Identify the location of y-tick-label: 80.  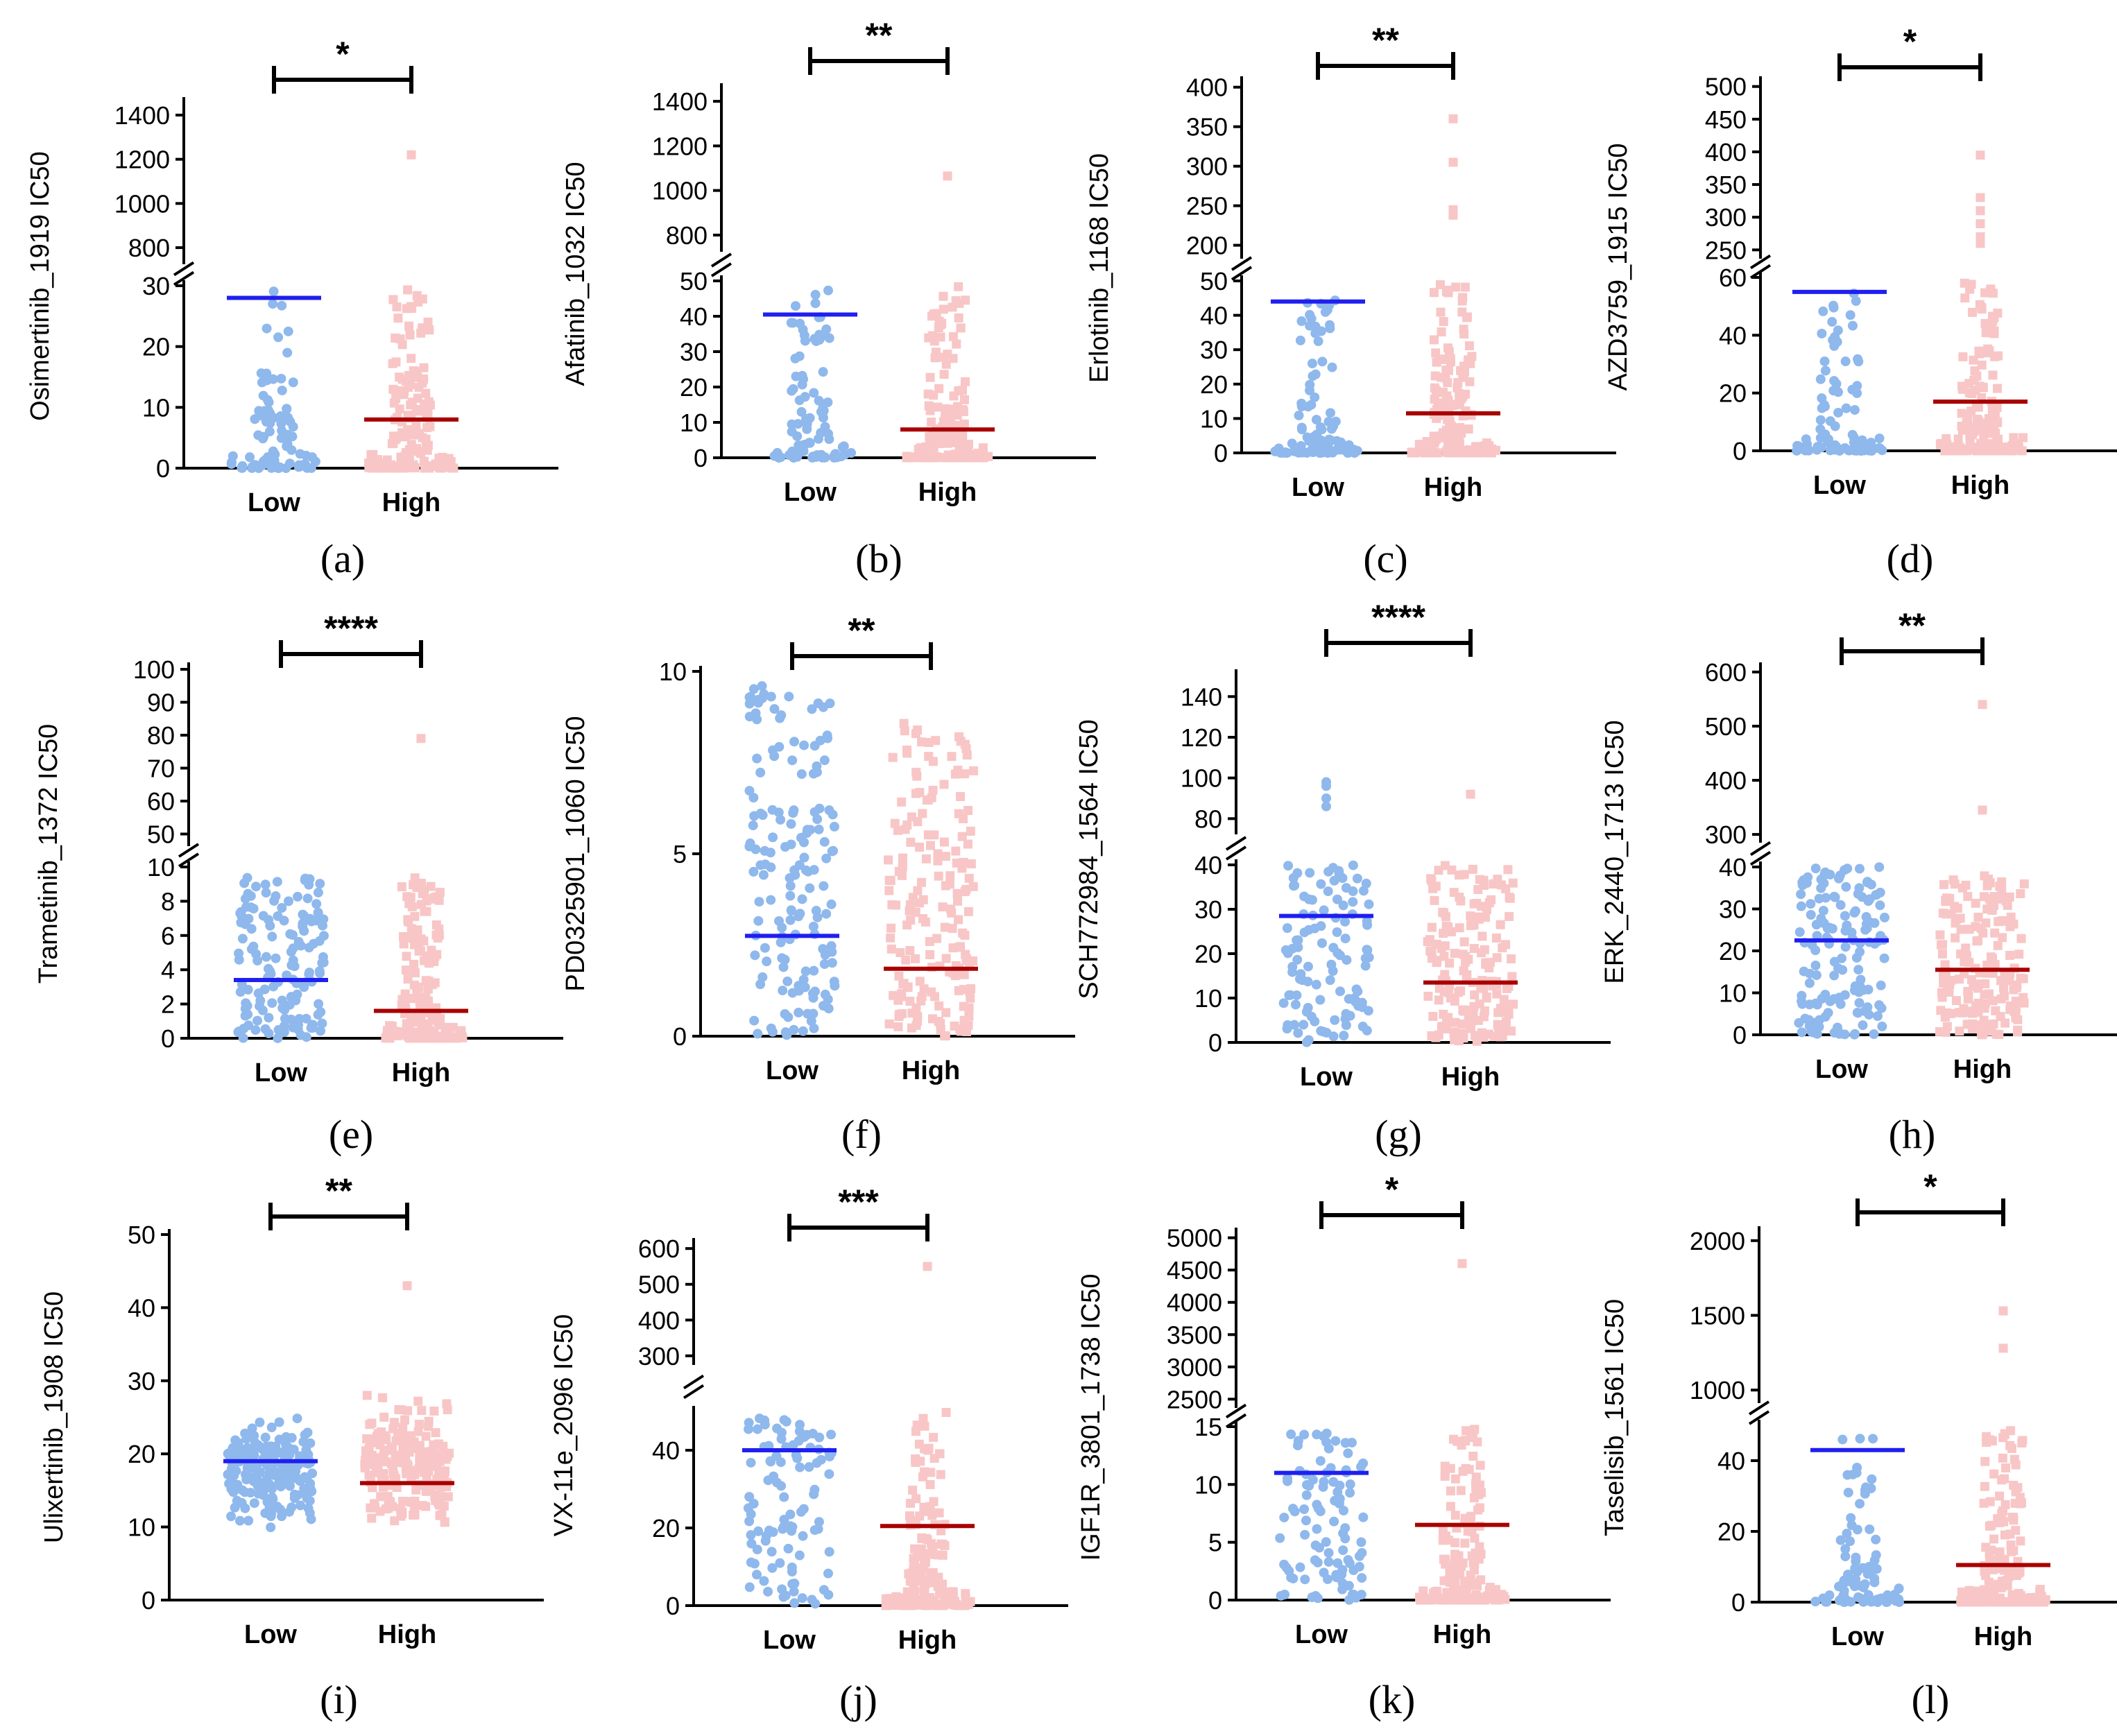
(1208, 819).